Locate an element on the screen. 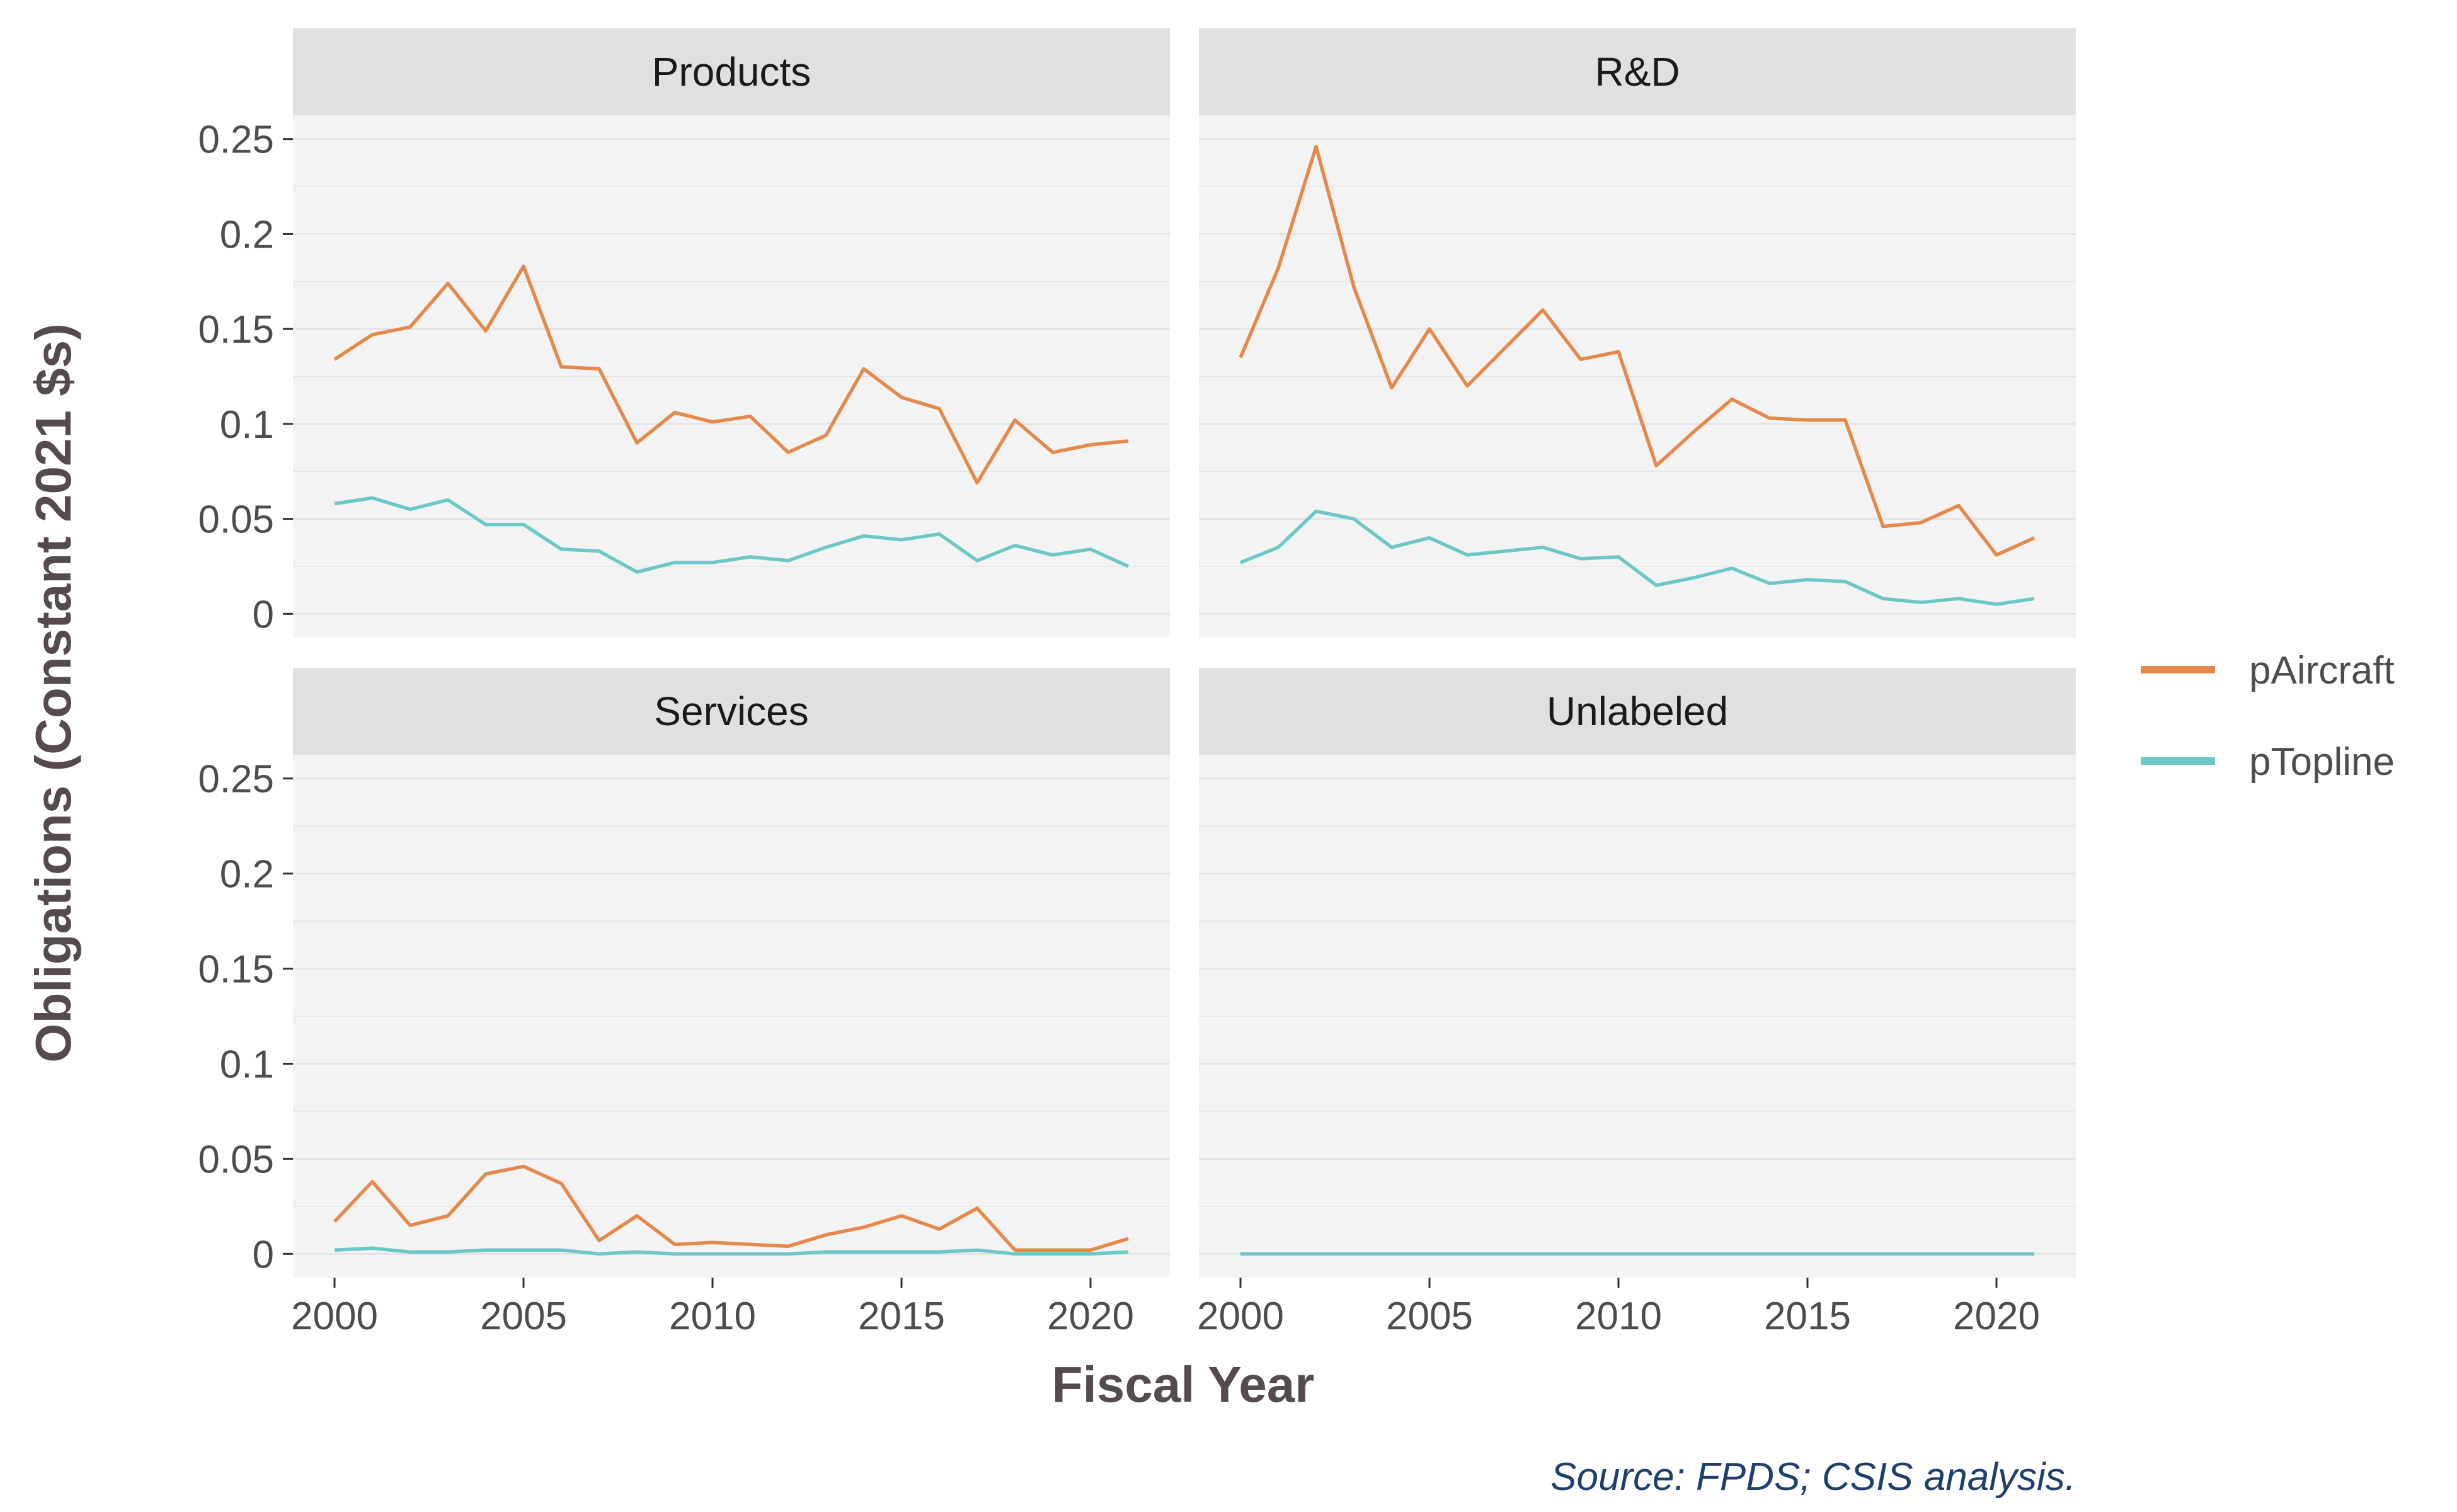 The image size is (2457, 1512). facet-title: Unlabeled is located at coordinates (1637, 711).